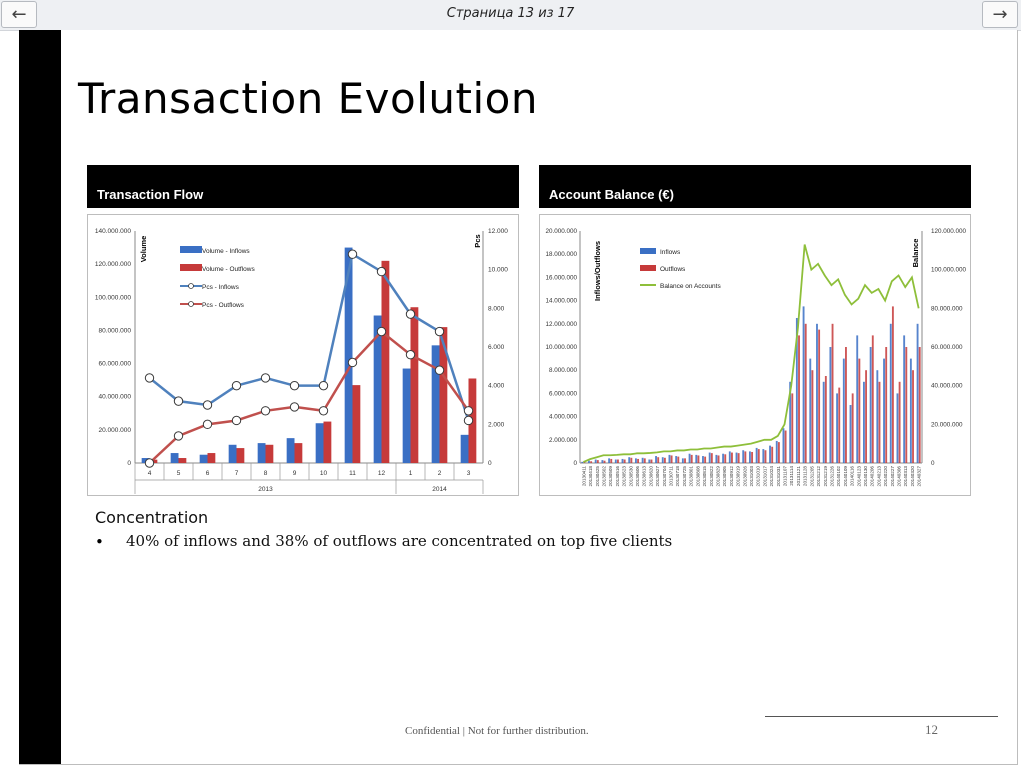  Describe the element at coordinates (382, 473) in the screenshot. I see `x-tick-label: 12` at that location.